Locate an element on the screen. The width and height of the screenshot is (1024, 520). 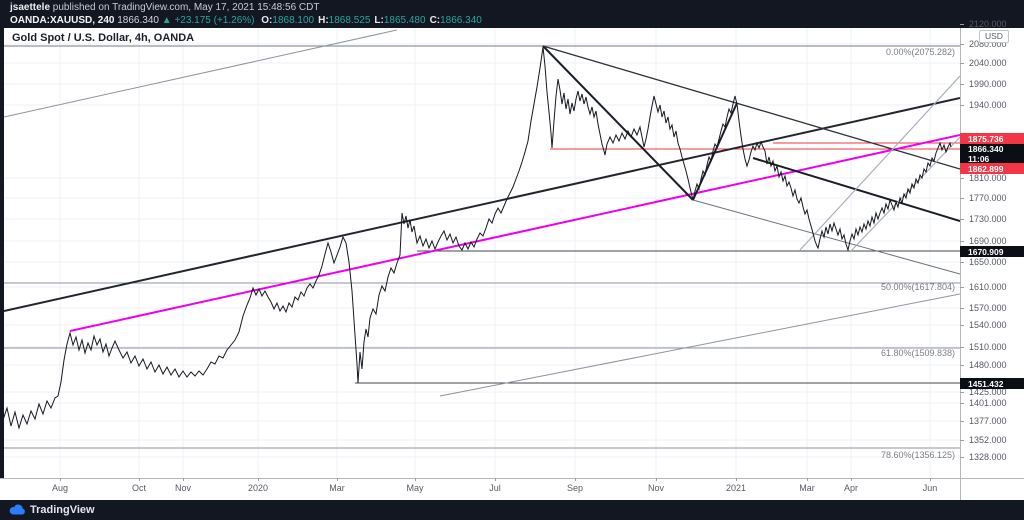
price-tick-label: 1377.000 is located at coordinates (988, 421).